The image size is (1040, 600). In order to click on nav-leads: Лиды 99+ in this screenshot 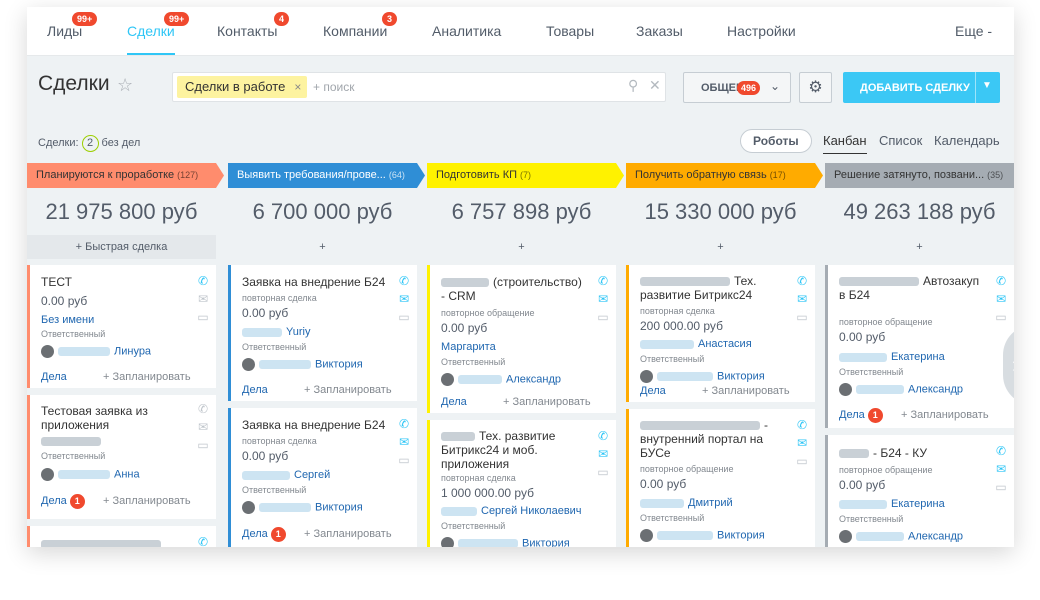, I will do `click(72, 25)`.